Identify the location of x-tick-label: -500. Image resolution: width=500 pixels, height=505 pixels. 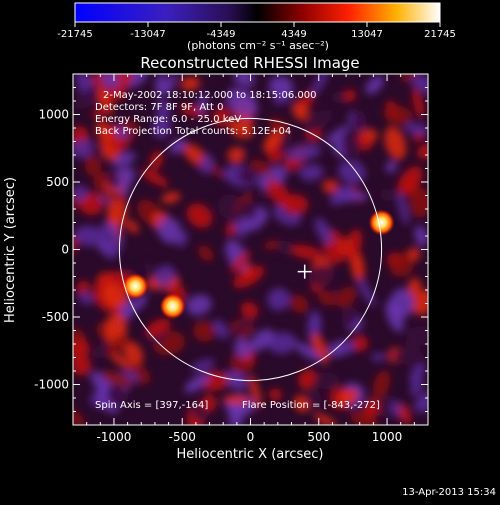
(182, 437).